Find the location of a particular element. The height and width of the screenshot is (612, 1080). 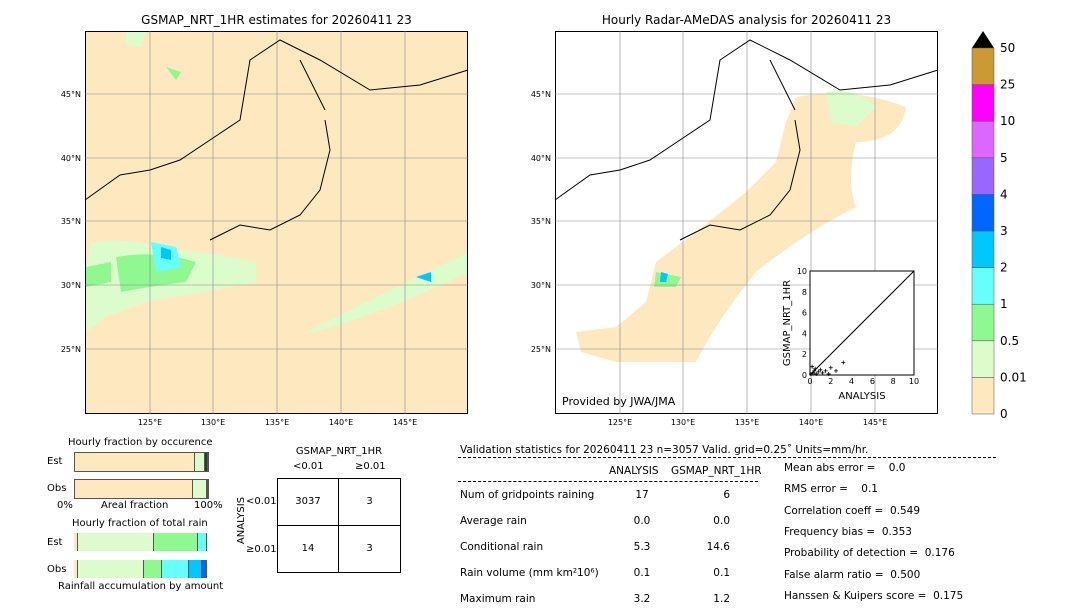

colorbar-label: 10 is located at coordinates (1007, 121).